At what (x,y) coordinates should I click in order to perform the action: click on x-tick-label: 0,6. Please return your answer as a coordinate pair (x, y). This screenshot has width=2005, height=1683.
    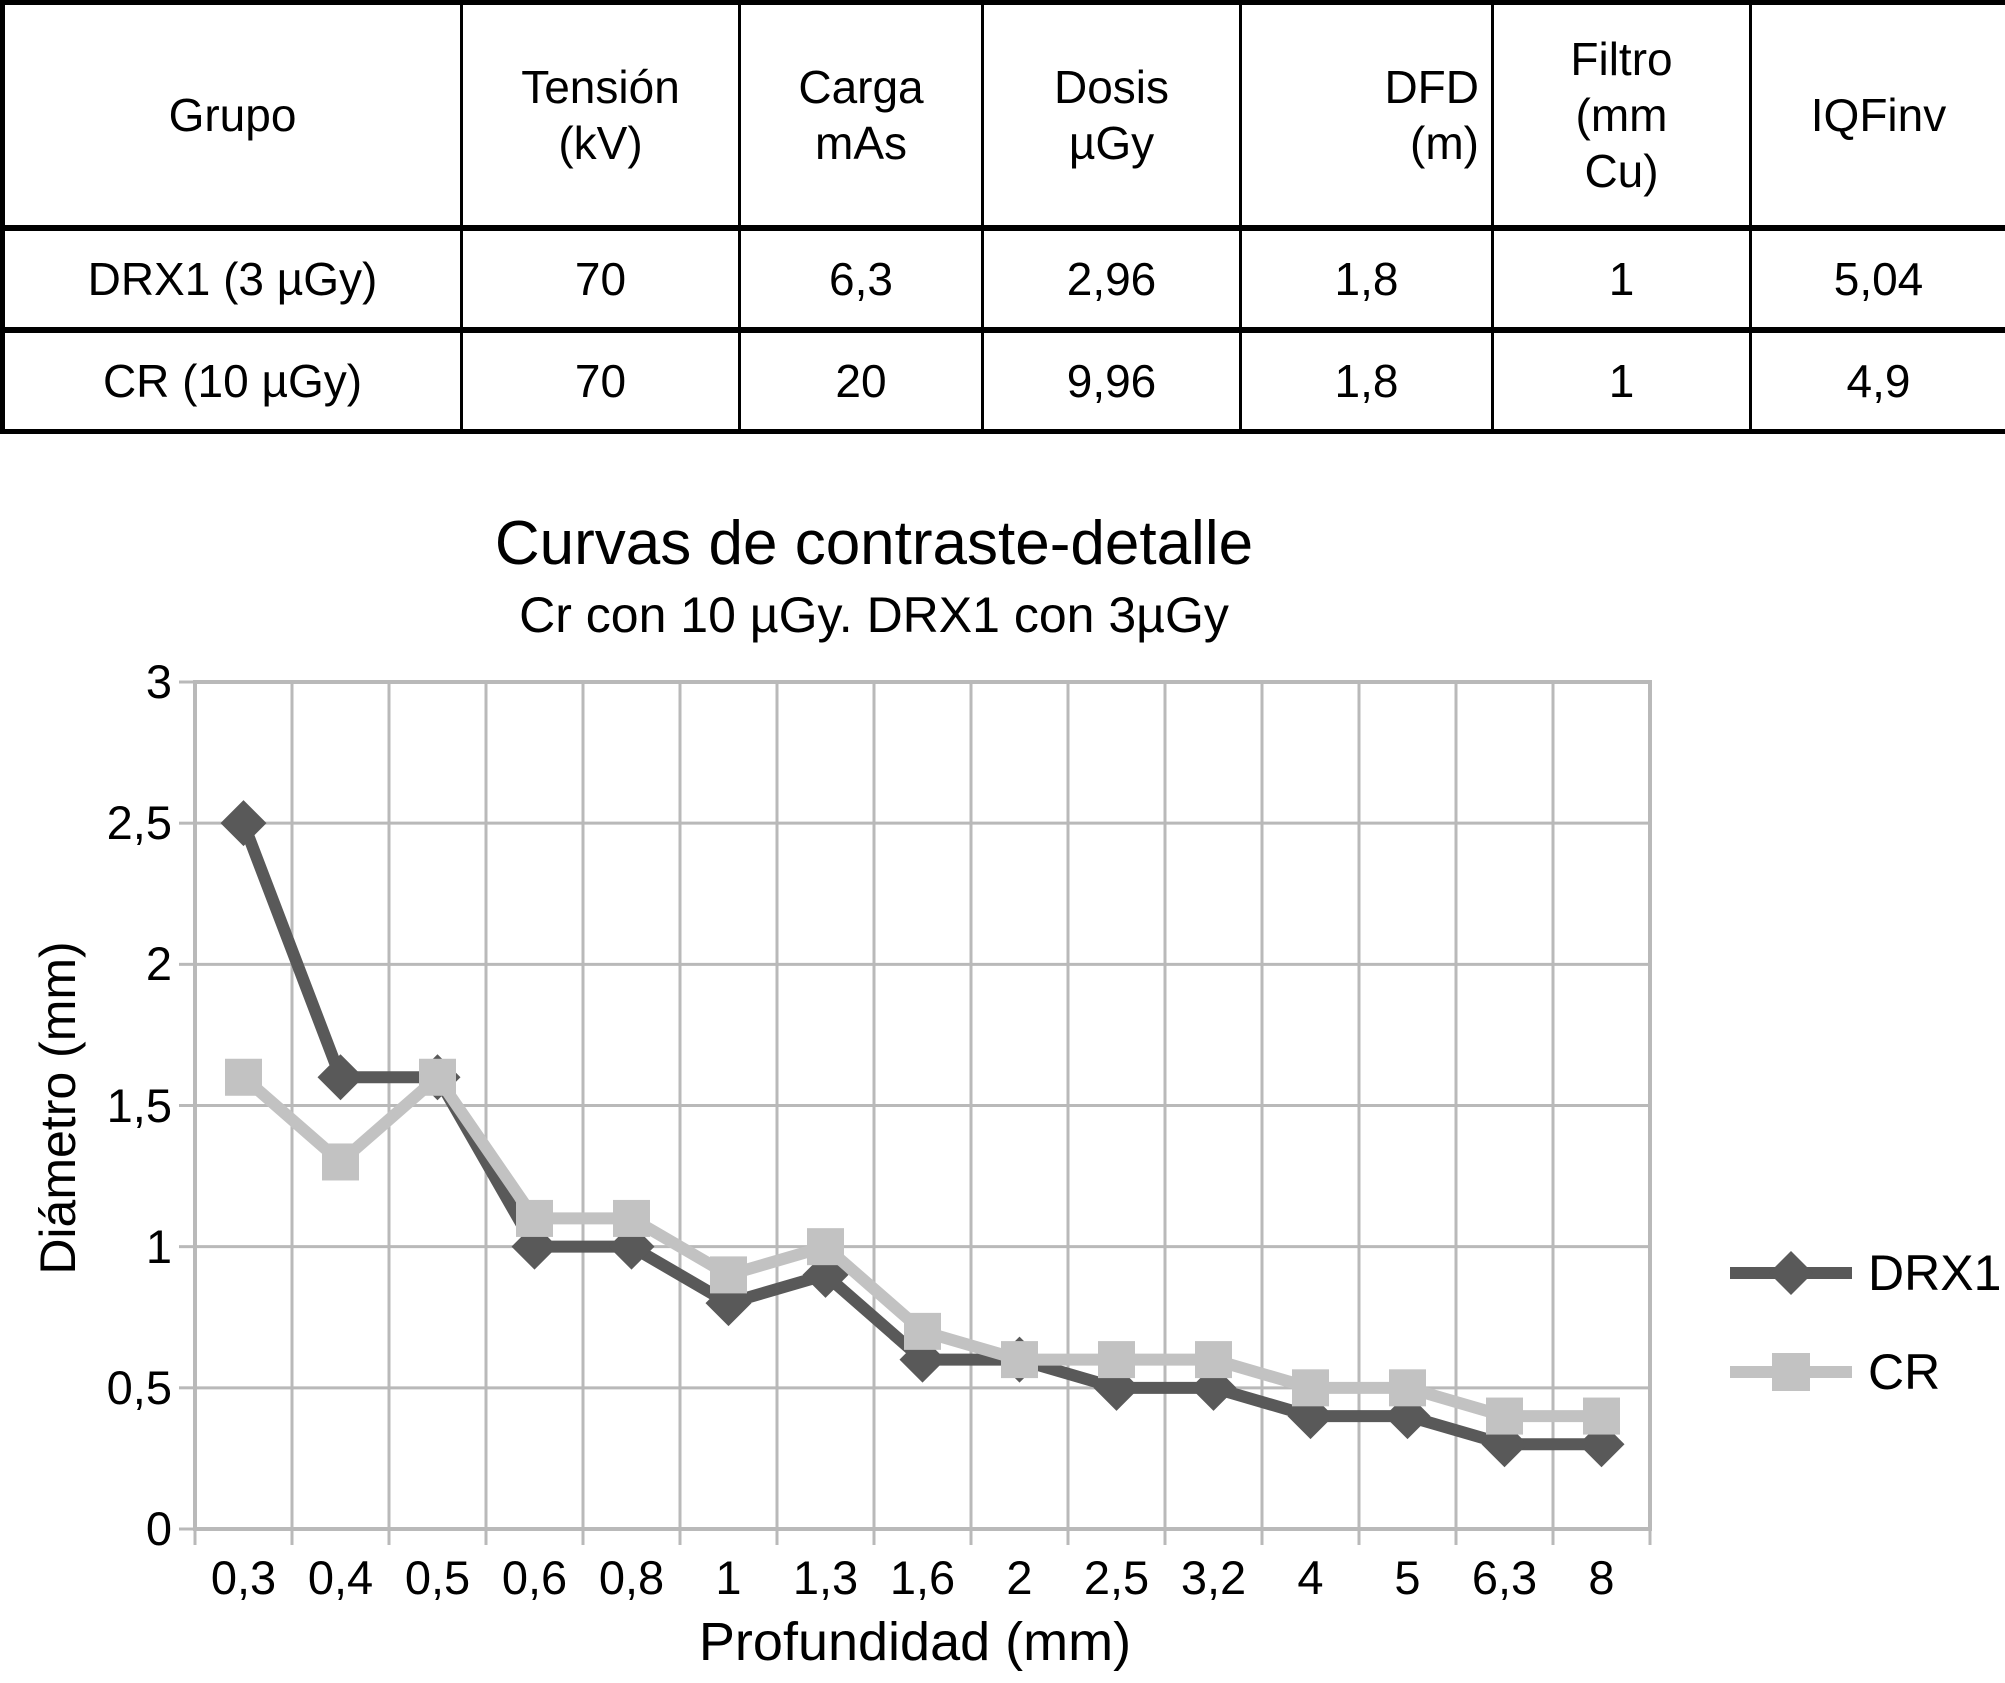
    Looking at the image, I should click on (534, 1577).